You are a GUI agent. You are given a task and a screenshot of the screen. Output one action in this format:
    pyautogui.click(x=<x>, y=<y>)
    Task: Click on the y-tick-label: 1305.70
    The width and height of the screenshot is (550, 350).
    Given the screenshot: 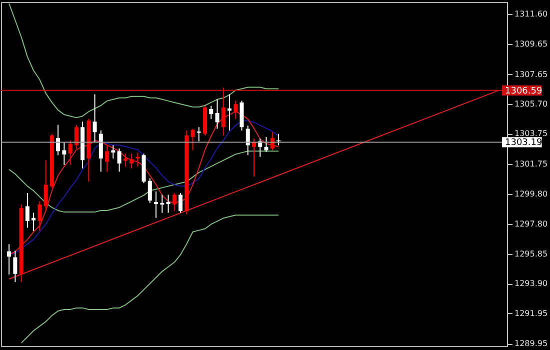 What is the action you would take?
    pyautogui.click(x=531, y=103)
    